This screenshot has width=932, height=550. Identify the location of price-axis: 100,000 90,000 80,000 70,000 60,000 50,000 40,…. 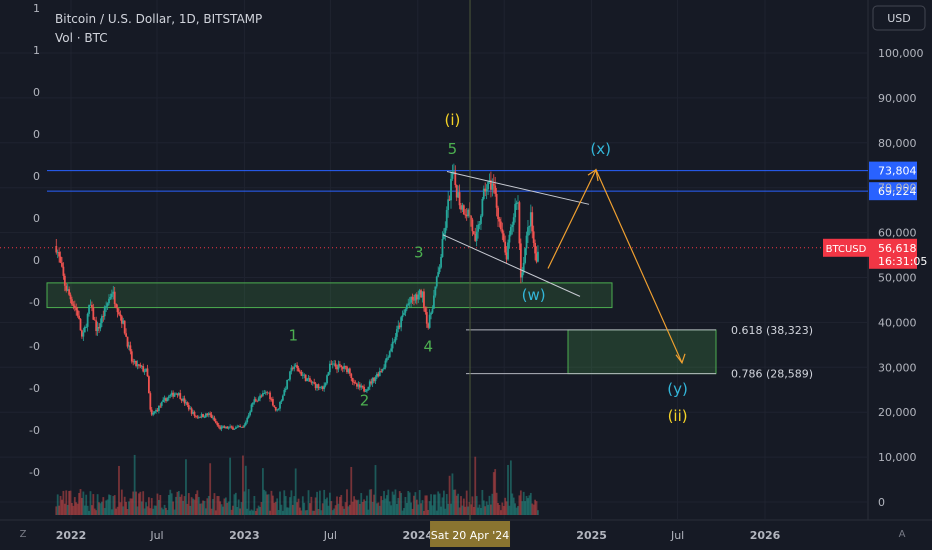
(901, 278).